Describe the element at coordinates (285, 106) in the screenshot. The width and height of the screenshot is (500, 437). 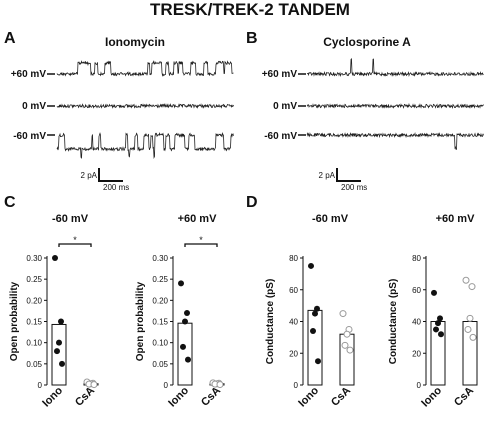
I see `voltage-label: 0 mV` at that location.